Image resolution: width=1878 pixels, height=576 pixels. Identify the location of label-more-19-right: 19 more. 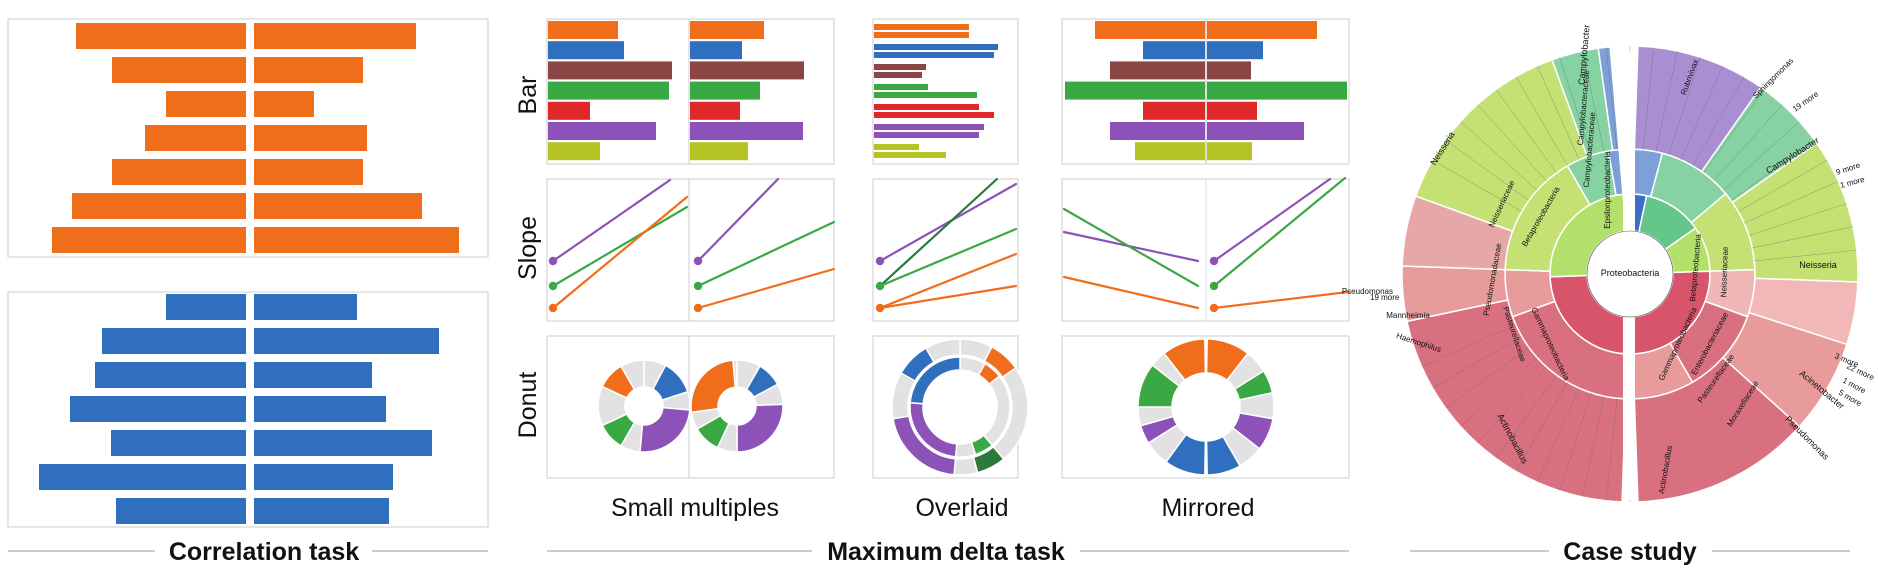
(1806, 101).